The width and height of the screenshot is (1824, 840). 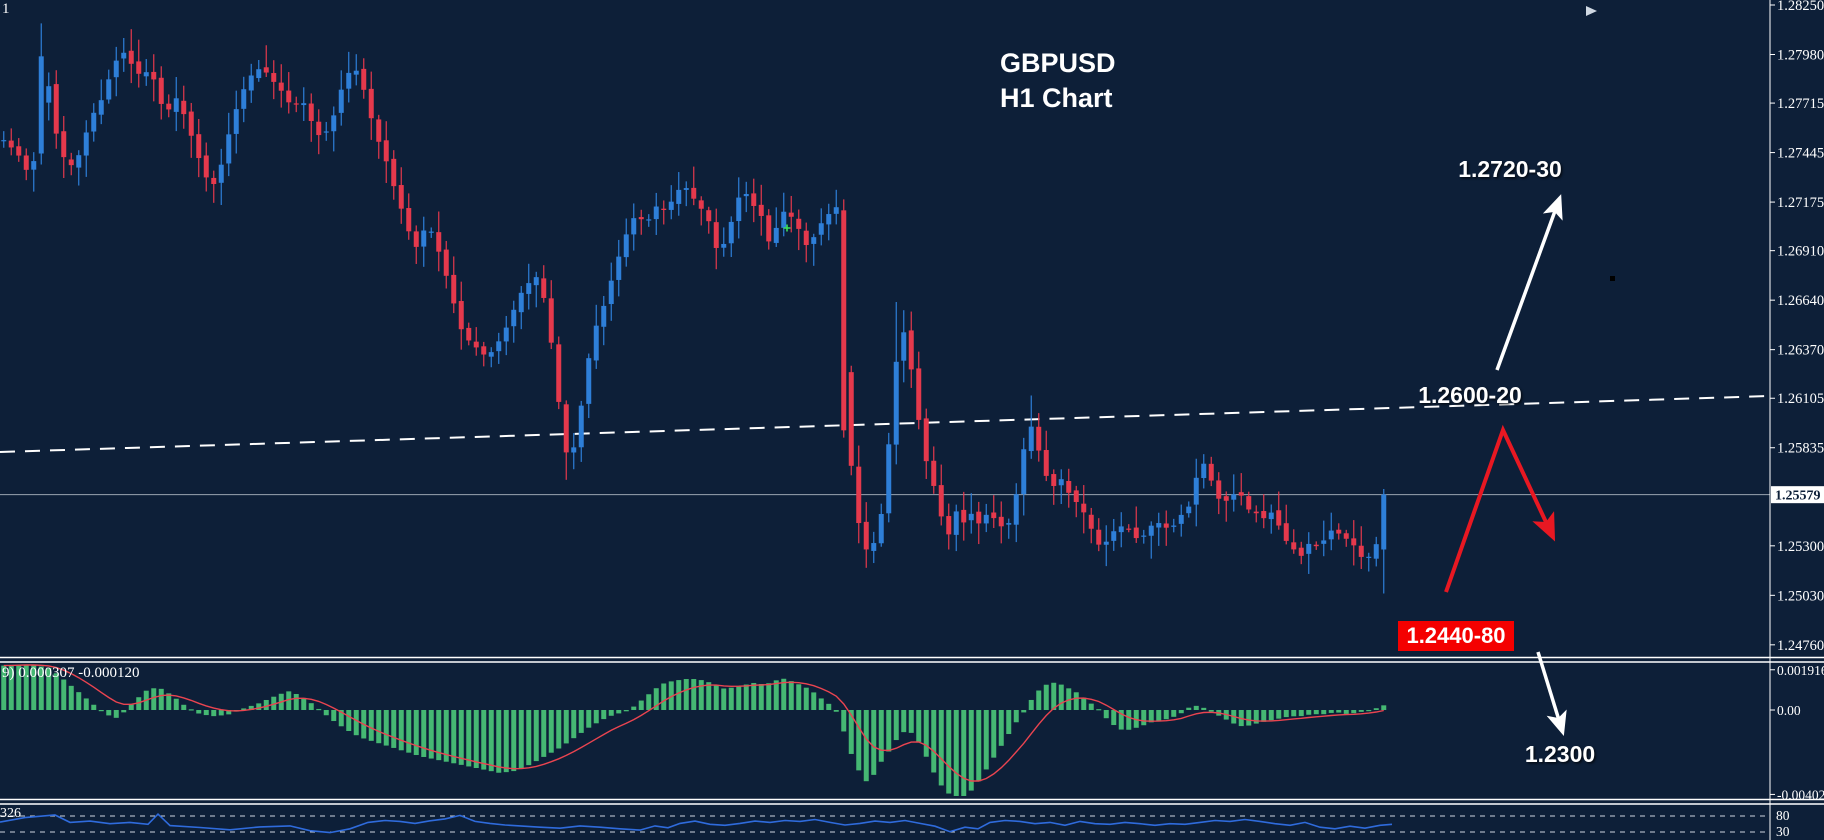 What do you see at coordinates (1500, 508) in the screenshot?
I see `arrow-rejection-red` at bounding box center [1500, 508].